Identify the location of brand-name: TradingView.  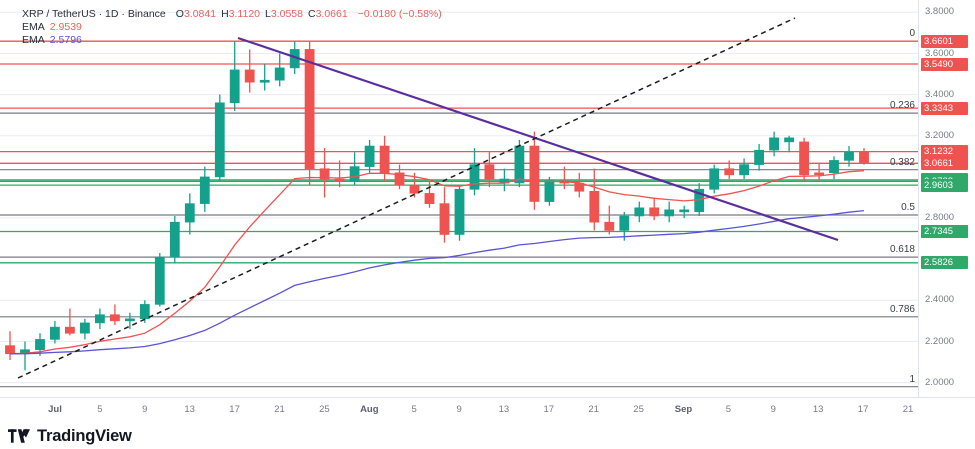
(84, 436).